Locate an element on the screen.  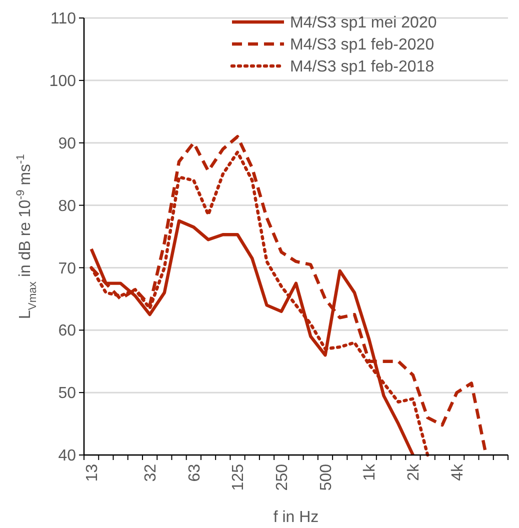
legend-label: M4/S3 sp1 mei 2020 is located at coordinates (363, 23).